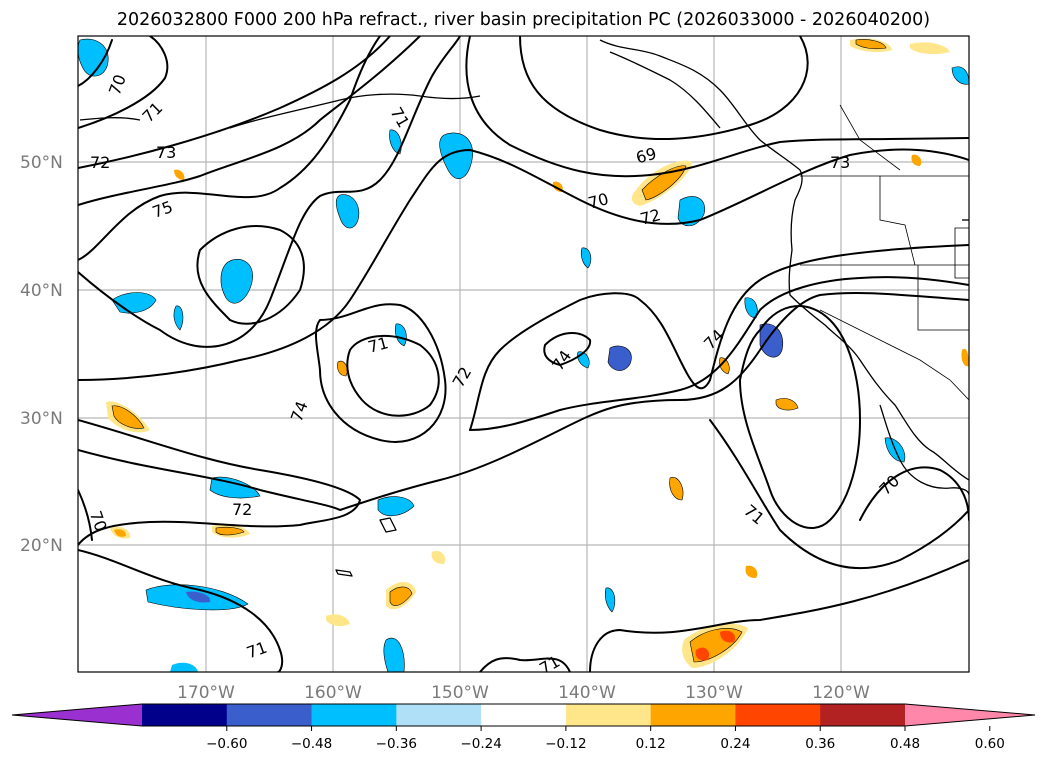  Describe the element at coordinates (333, 693) in the screenshot. I see `lon-label-160w: 160°W` at that location.